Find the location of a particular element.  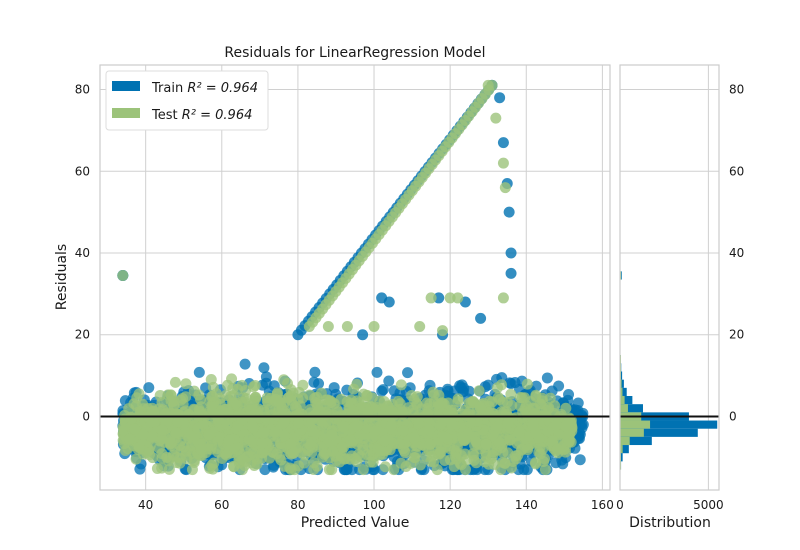

y-tick-labels: 0 20 40 60 80 is located at coordinates (82, 253).